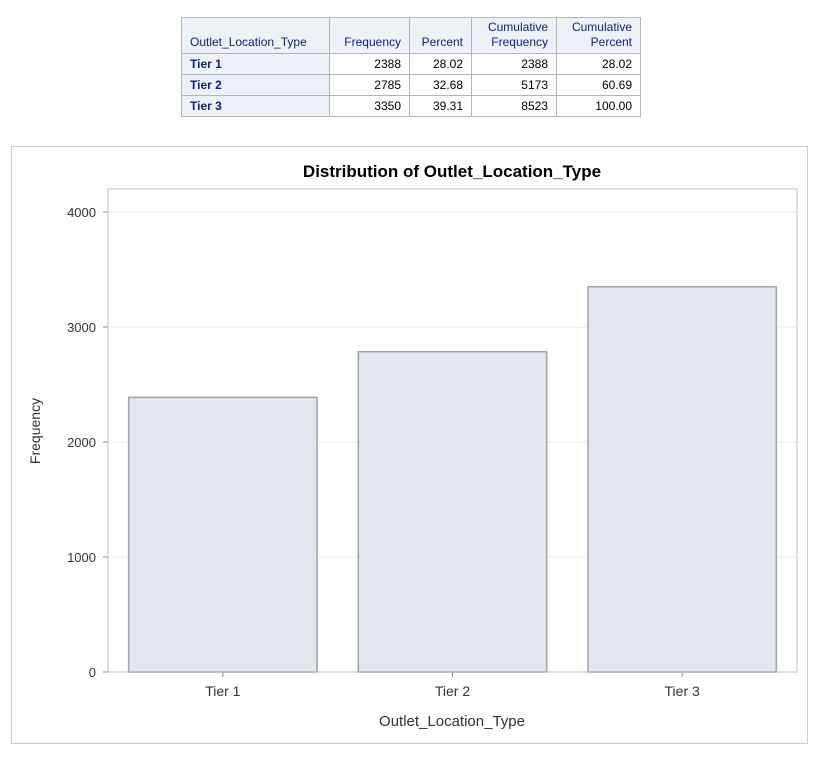  Describe the element at coordinates (452, 691) in the screenshot. I see `x-tick-label: Tier 2` at that location.